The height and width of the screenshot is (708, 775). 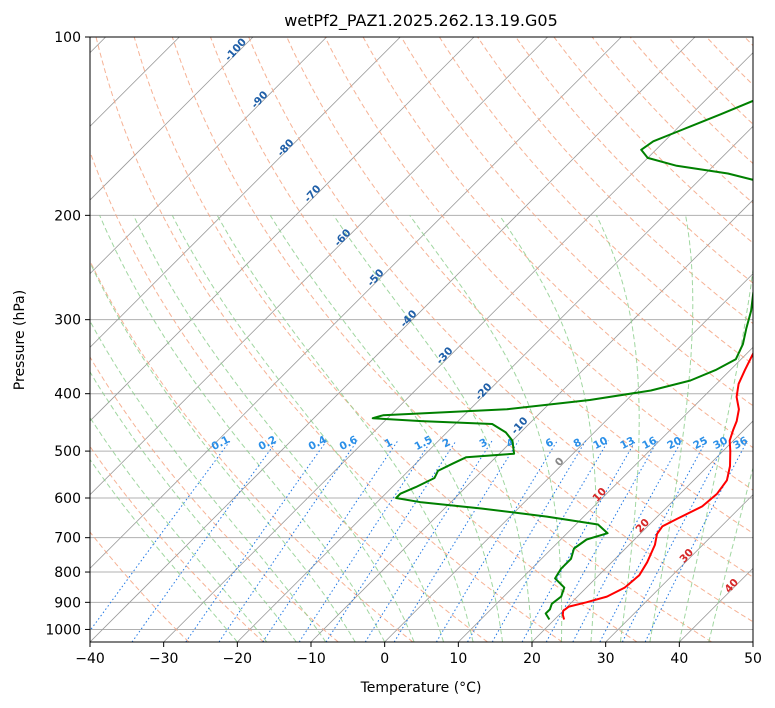 I want to click on mixing-ratio-label: 16, so click(x=649, y=443).